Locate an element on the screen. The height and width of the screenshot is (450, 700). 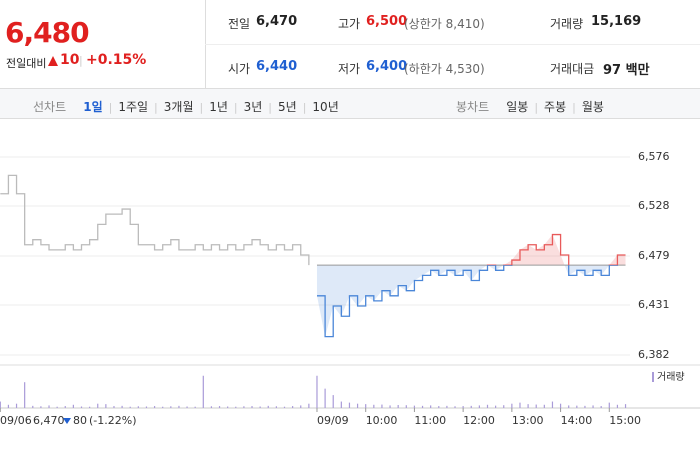
up-arrow is located at coordinates (53, 61).